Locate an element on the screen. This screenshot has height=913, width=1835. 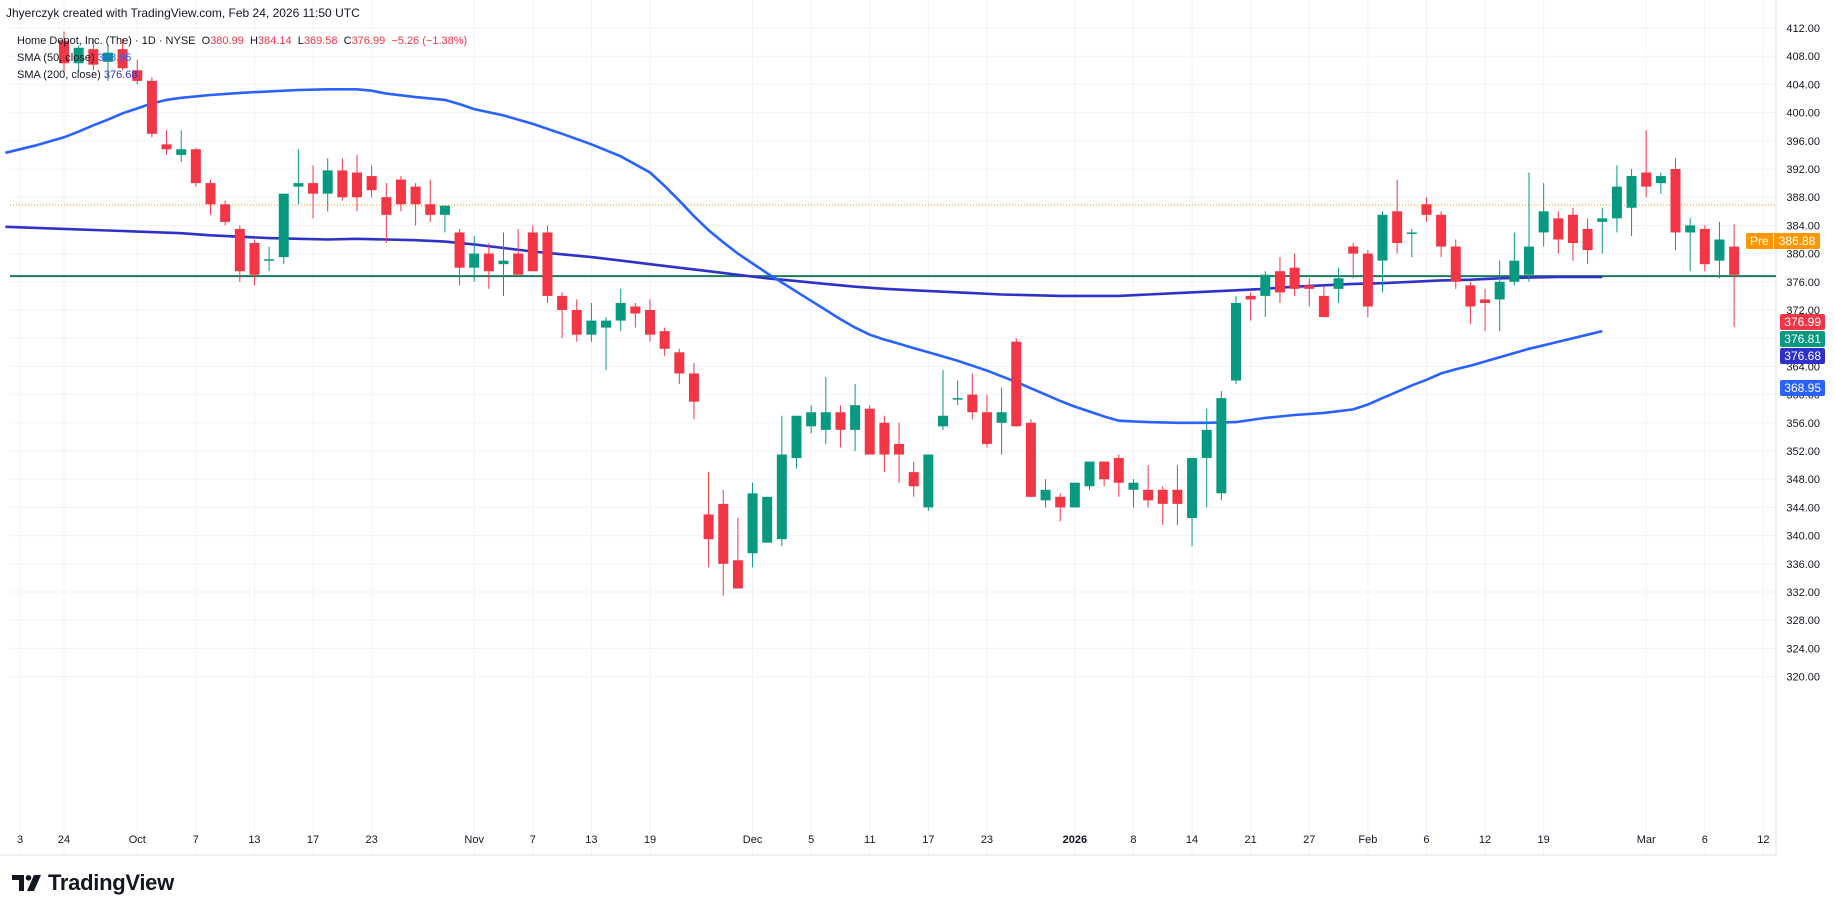
legend-open-label: O is located at coordinates (206, 41).